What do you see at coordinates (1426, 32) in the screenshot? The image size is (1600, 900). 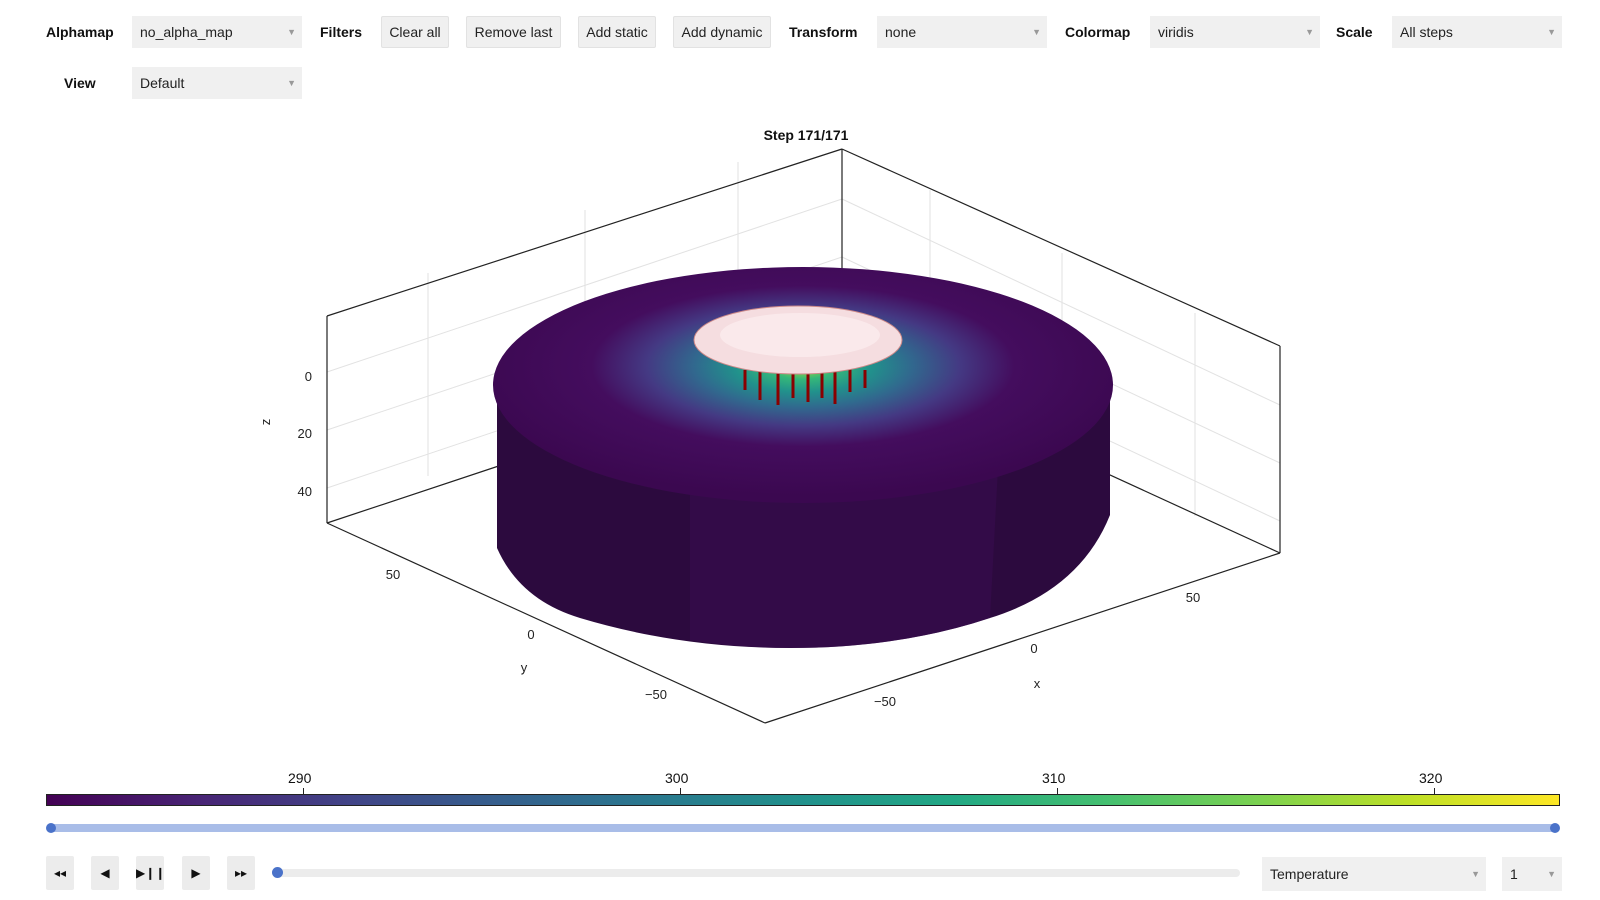 I see `scale-value: All steps` at bounding box center [1426, 32].